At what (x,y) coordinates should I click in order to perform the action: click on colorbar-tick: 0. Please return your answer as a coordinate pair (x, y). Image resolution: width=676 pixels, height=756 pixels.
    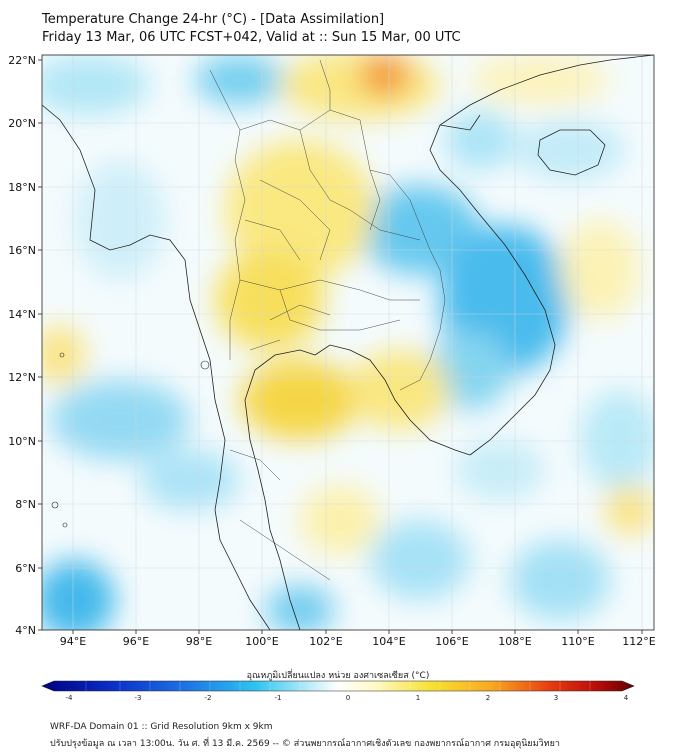
    Looking at the image, I should click on (348, 698).